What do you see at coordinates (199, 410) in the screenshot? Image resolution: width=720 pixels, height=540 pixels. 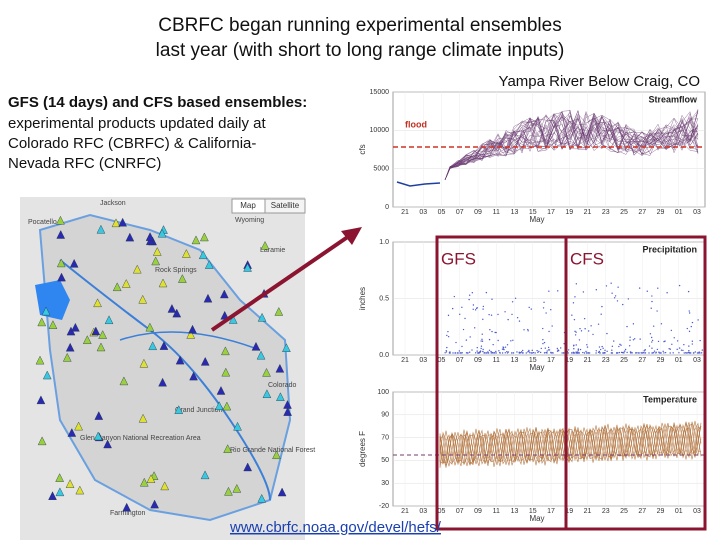 I see `map-label: Grand Junction` at bounding box center [199, 410].